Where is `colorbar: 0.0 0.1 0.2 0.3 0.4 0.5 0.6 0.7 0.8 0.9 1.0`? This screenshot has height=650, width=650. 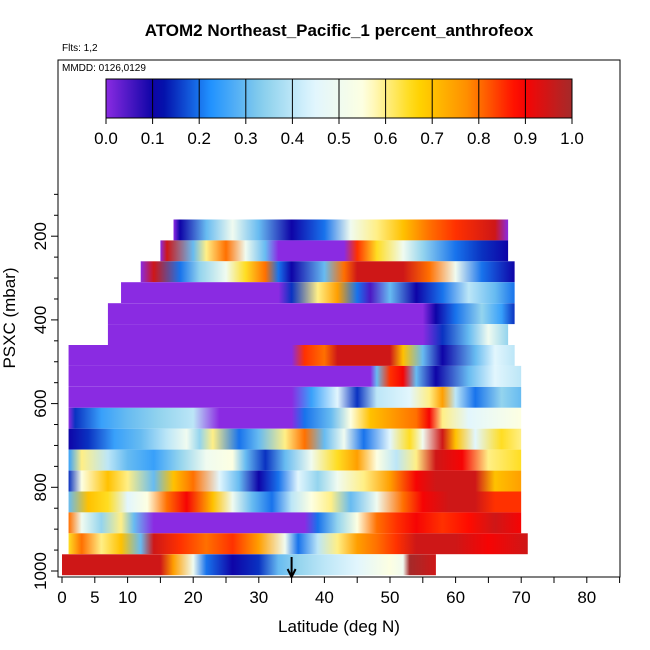 colorbar: 0.0 0.1 0.2 0.3 0.4 0.5 0.6 0.7 0.8 0.9 1.0 is located at coordinates (339, 113).